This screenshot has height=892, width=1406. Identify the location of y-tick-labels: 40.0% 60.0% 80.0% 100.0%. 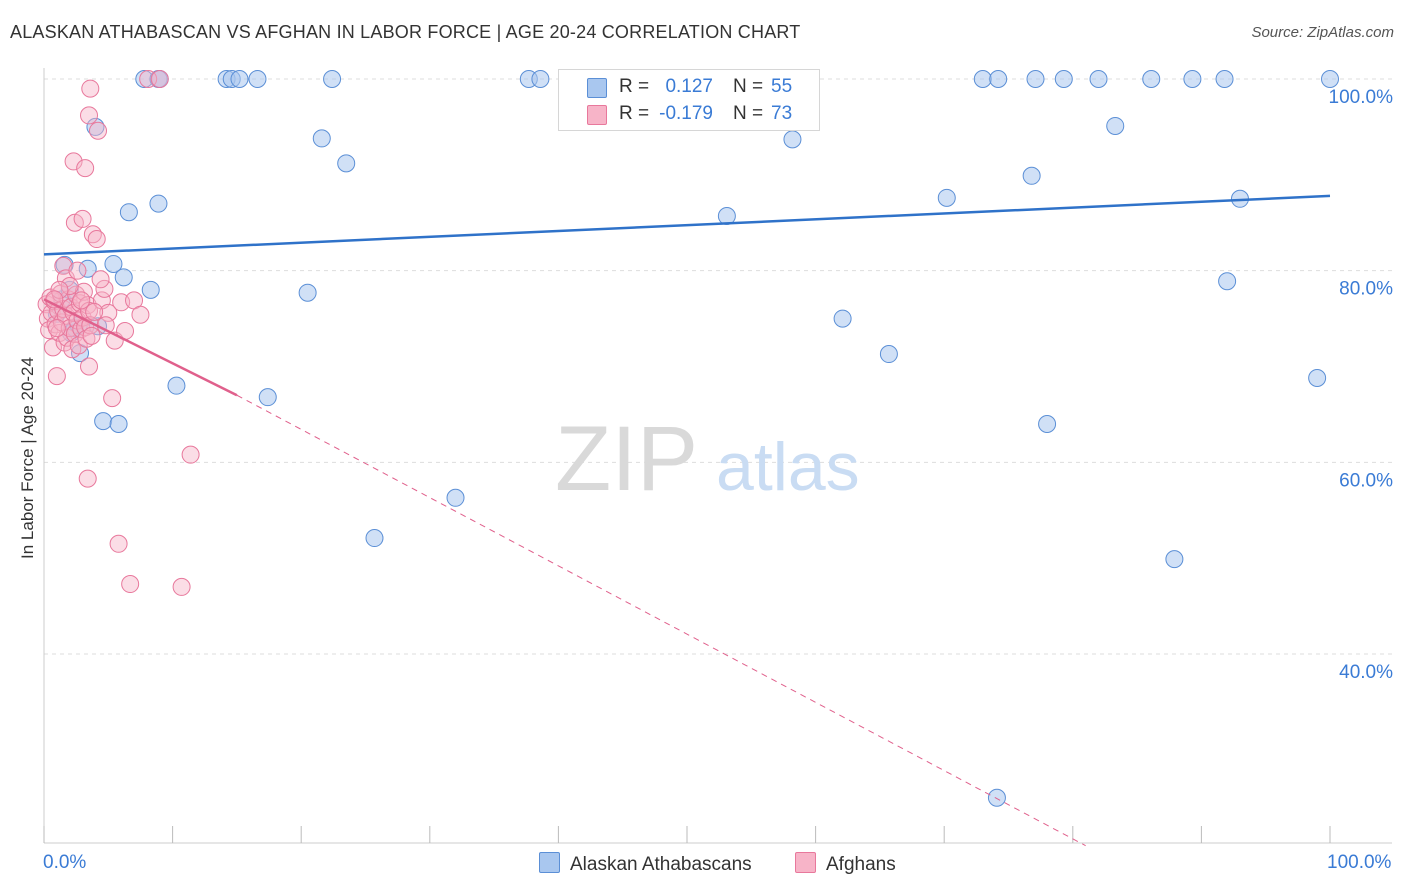
(1361, 385).